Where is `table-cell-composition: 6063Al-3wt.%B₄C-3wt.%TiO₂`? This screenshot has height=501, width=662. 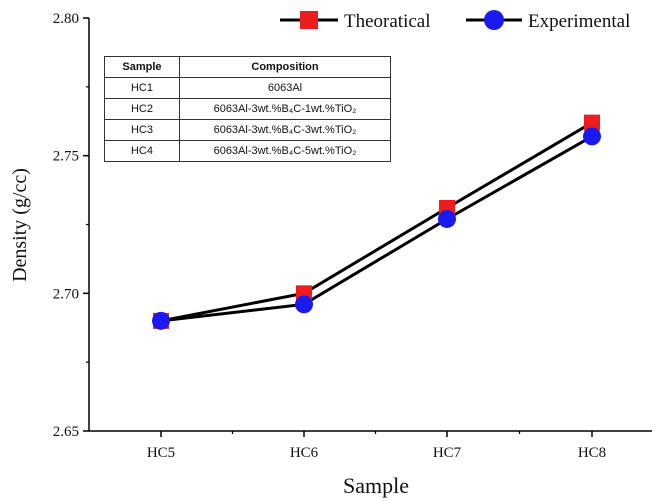 table-cell-composition: 6063Al-3wt.%B₄C-3wt.%TiO₂ is located at coordinates (285, 130).